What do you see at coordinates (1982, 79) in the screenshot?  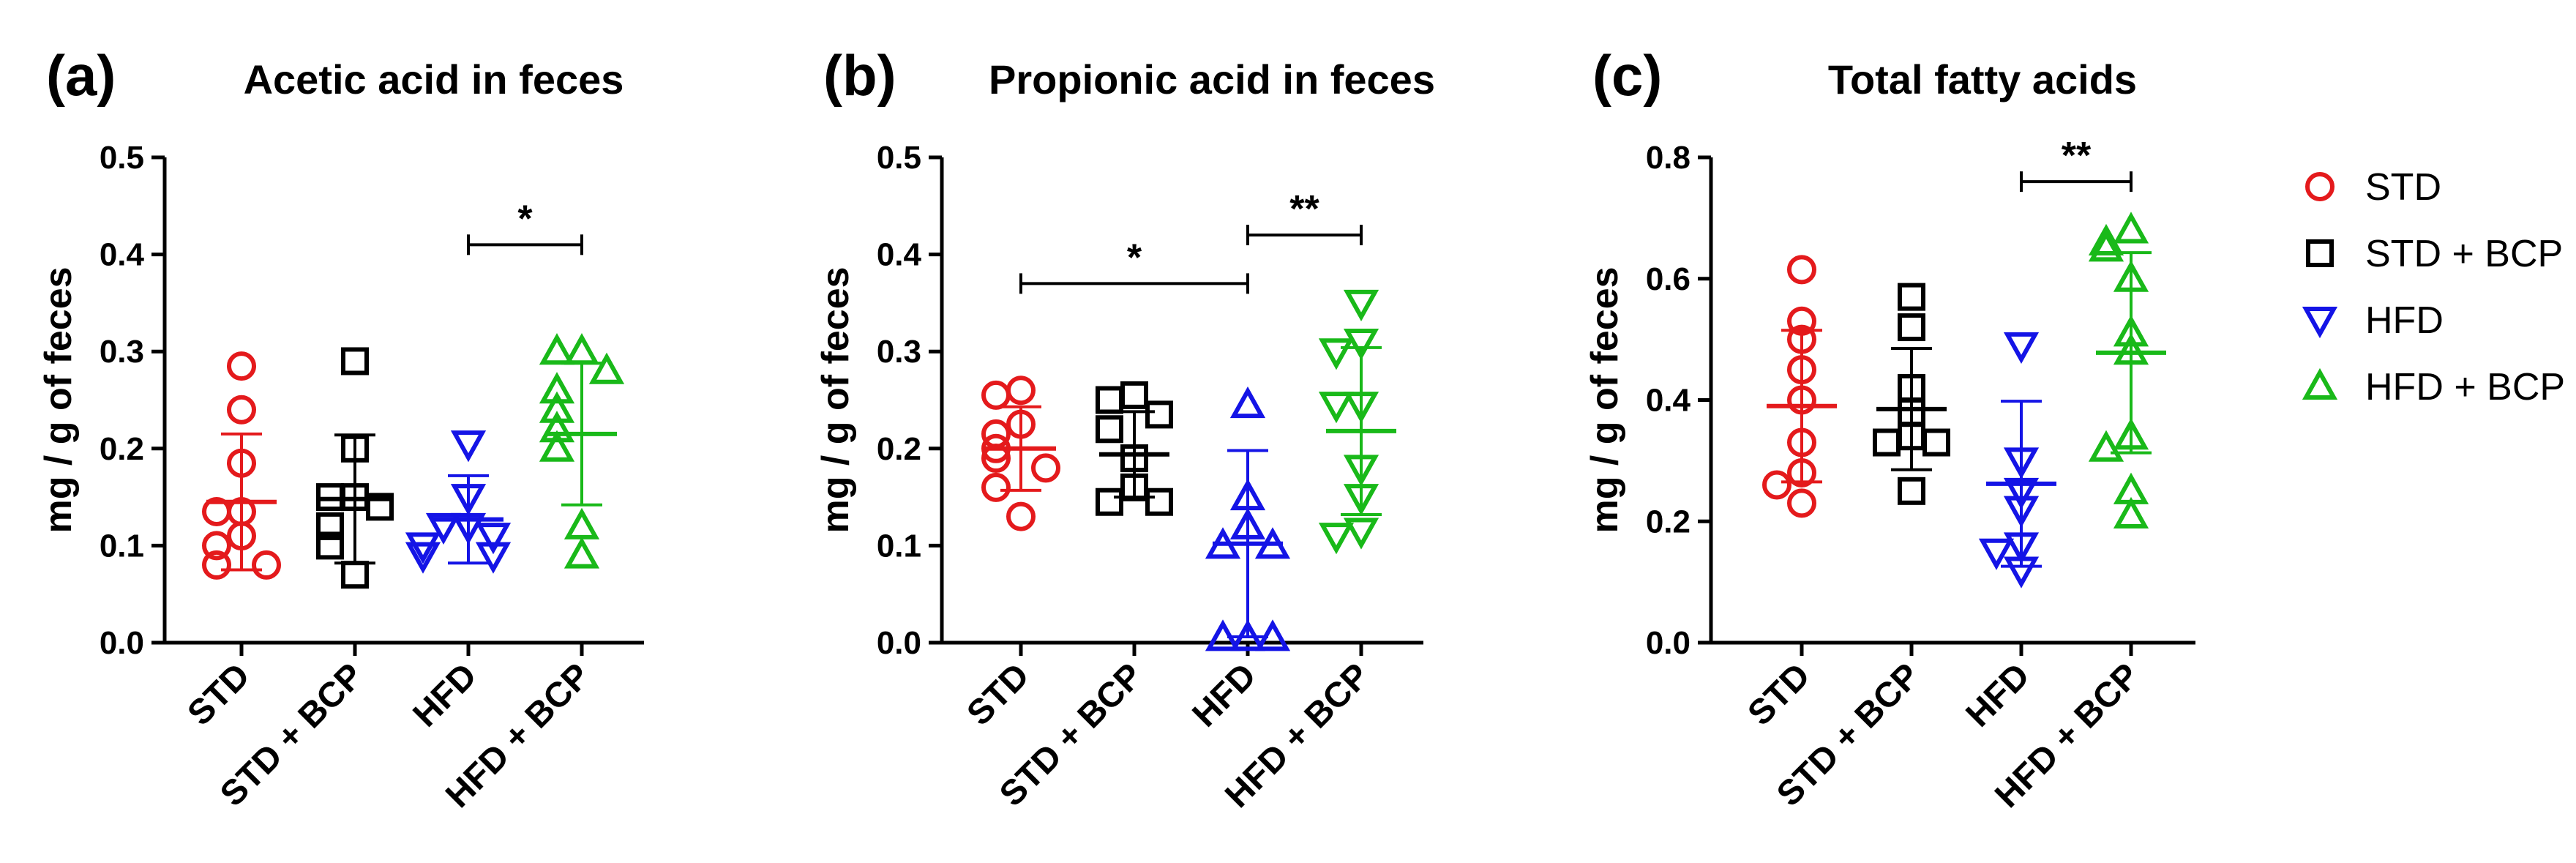 I see `panel-title: Total fatty acids` at bounding box center [1982, 79].